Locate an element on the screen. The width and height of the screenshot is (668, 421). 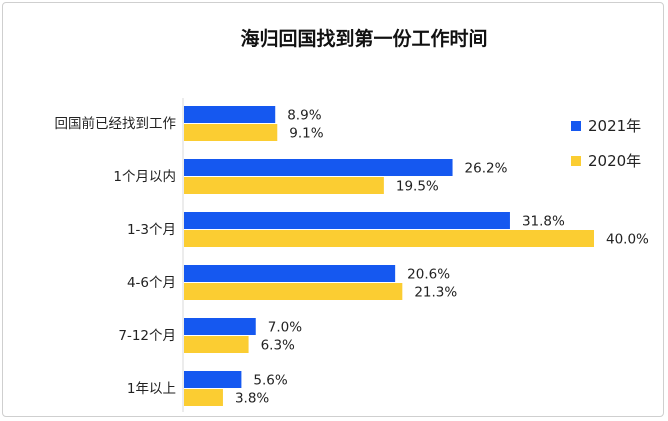
category-label: 1年以上 is located at coordinates (151, 389).